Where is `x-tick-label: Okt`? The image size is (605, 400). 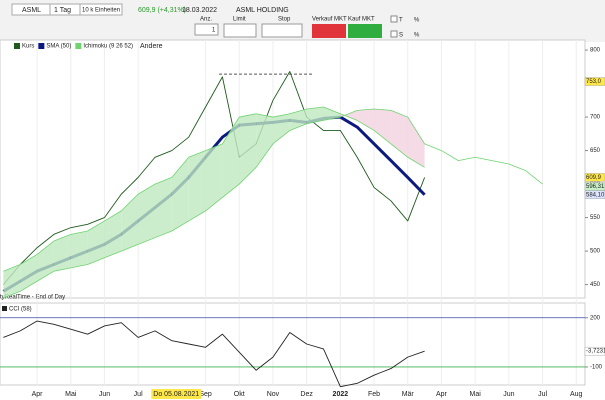
x-tick-label: Okt is located at coordinates (239, 394).